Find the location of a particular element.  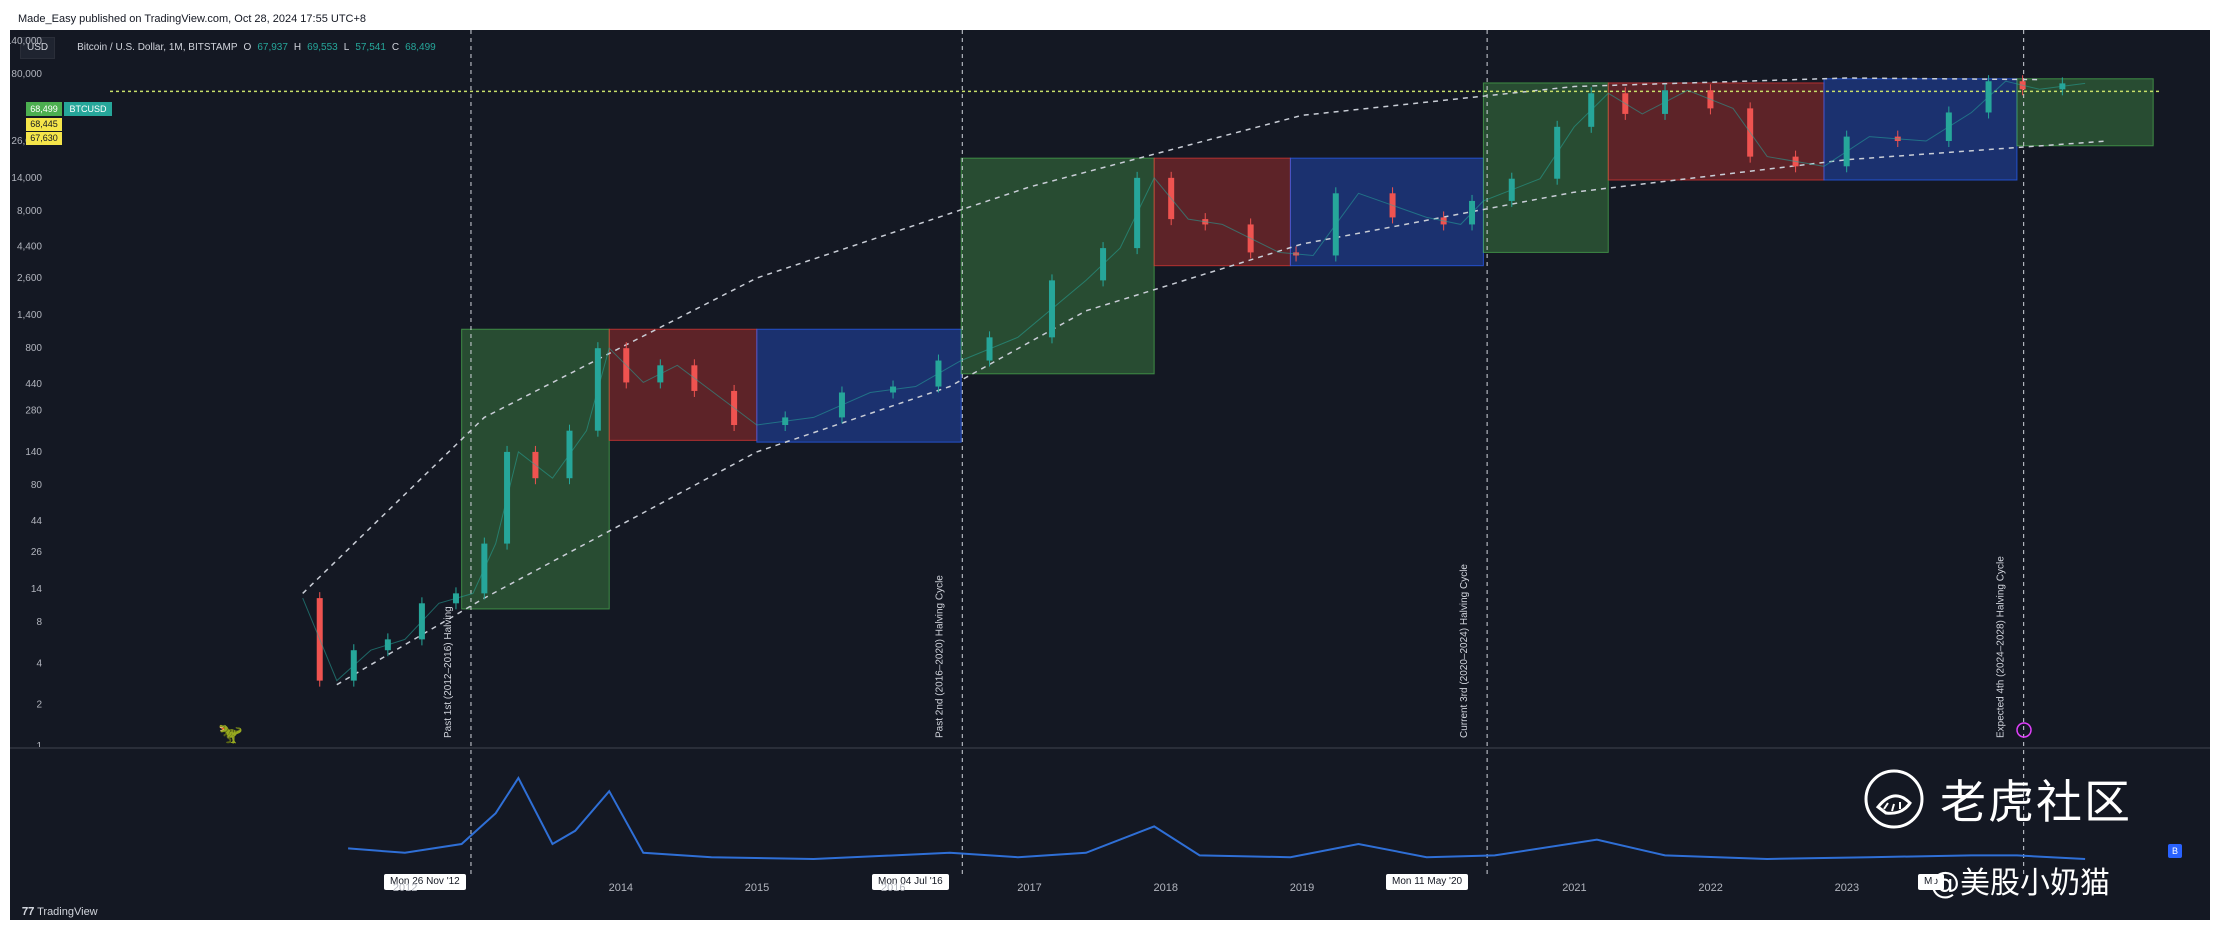

cycle-label: Past 2nd (2016–2020) Halving Cycle is located at coordinates (939, 656).